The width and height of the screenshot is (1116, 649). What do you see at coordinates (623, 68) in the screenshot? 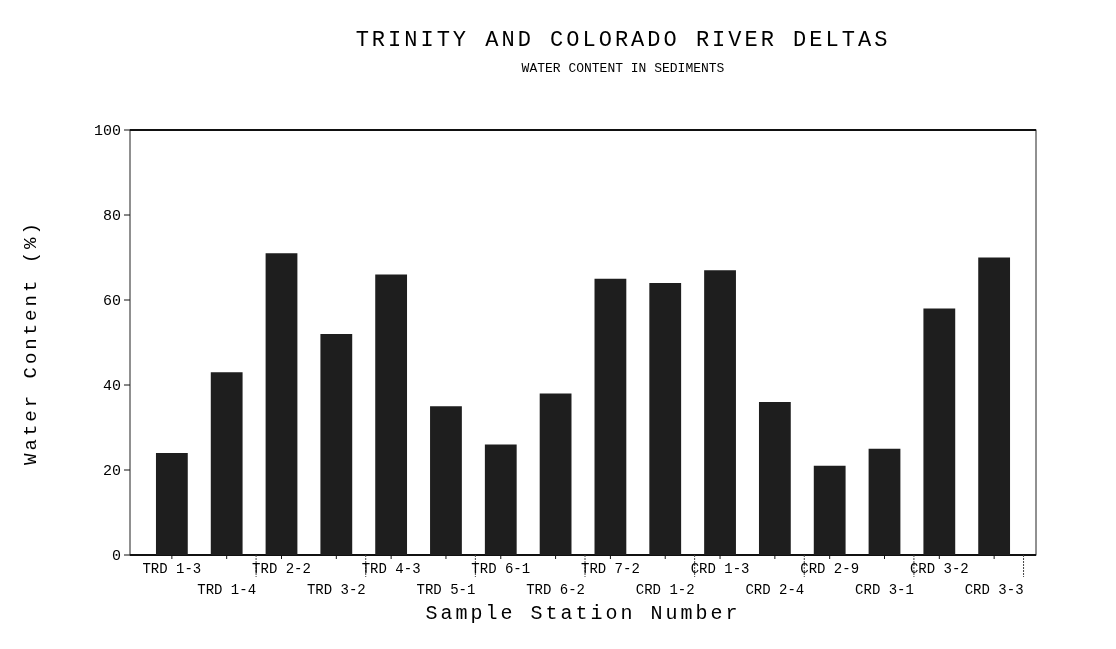
I see `chart-subtitle: WATER CONTENT IN SEDIMENTS` at bounding box center [623, 68].